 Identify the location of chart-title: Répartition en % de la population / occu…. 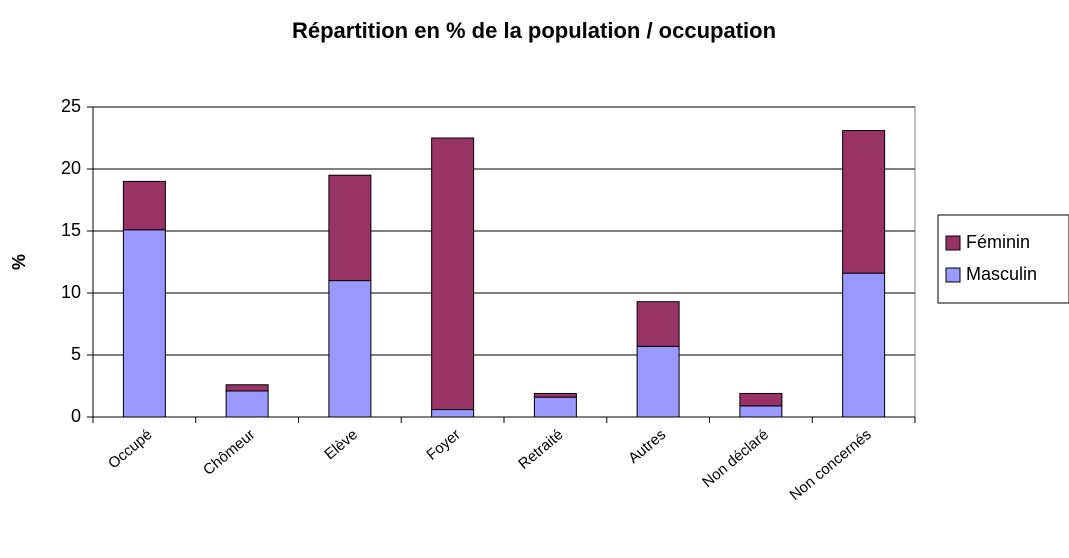
(534, 30).